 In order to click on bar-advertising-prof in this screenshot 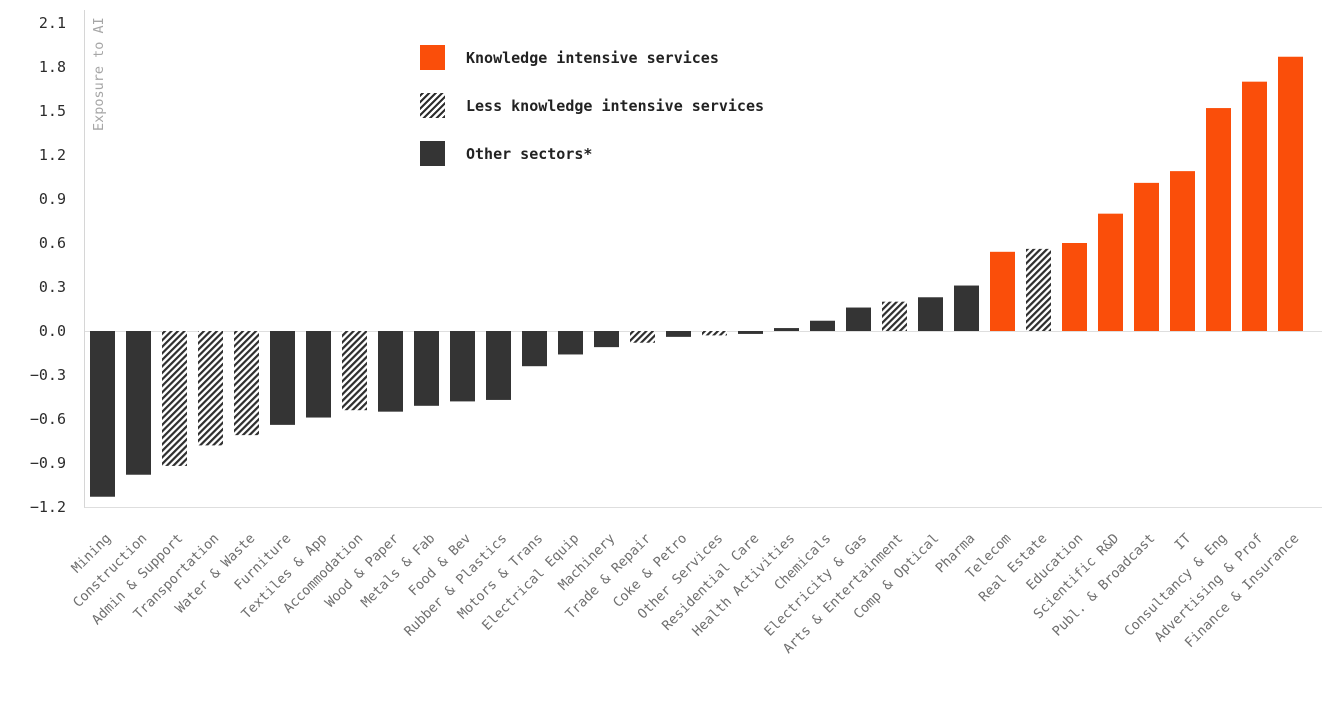, I will do `click(1254, 206)`.